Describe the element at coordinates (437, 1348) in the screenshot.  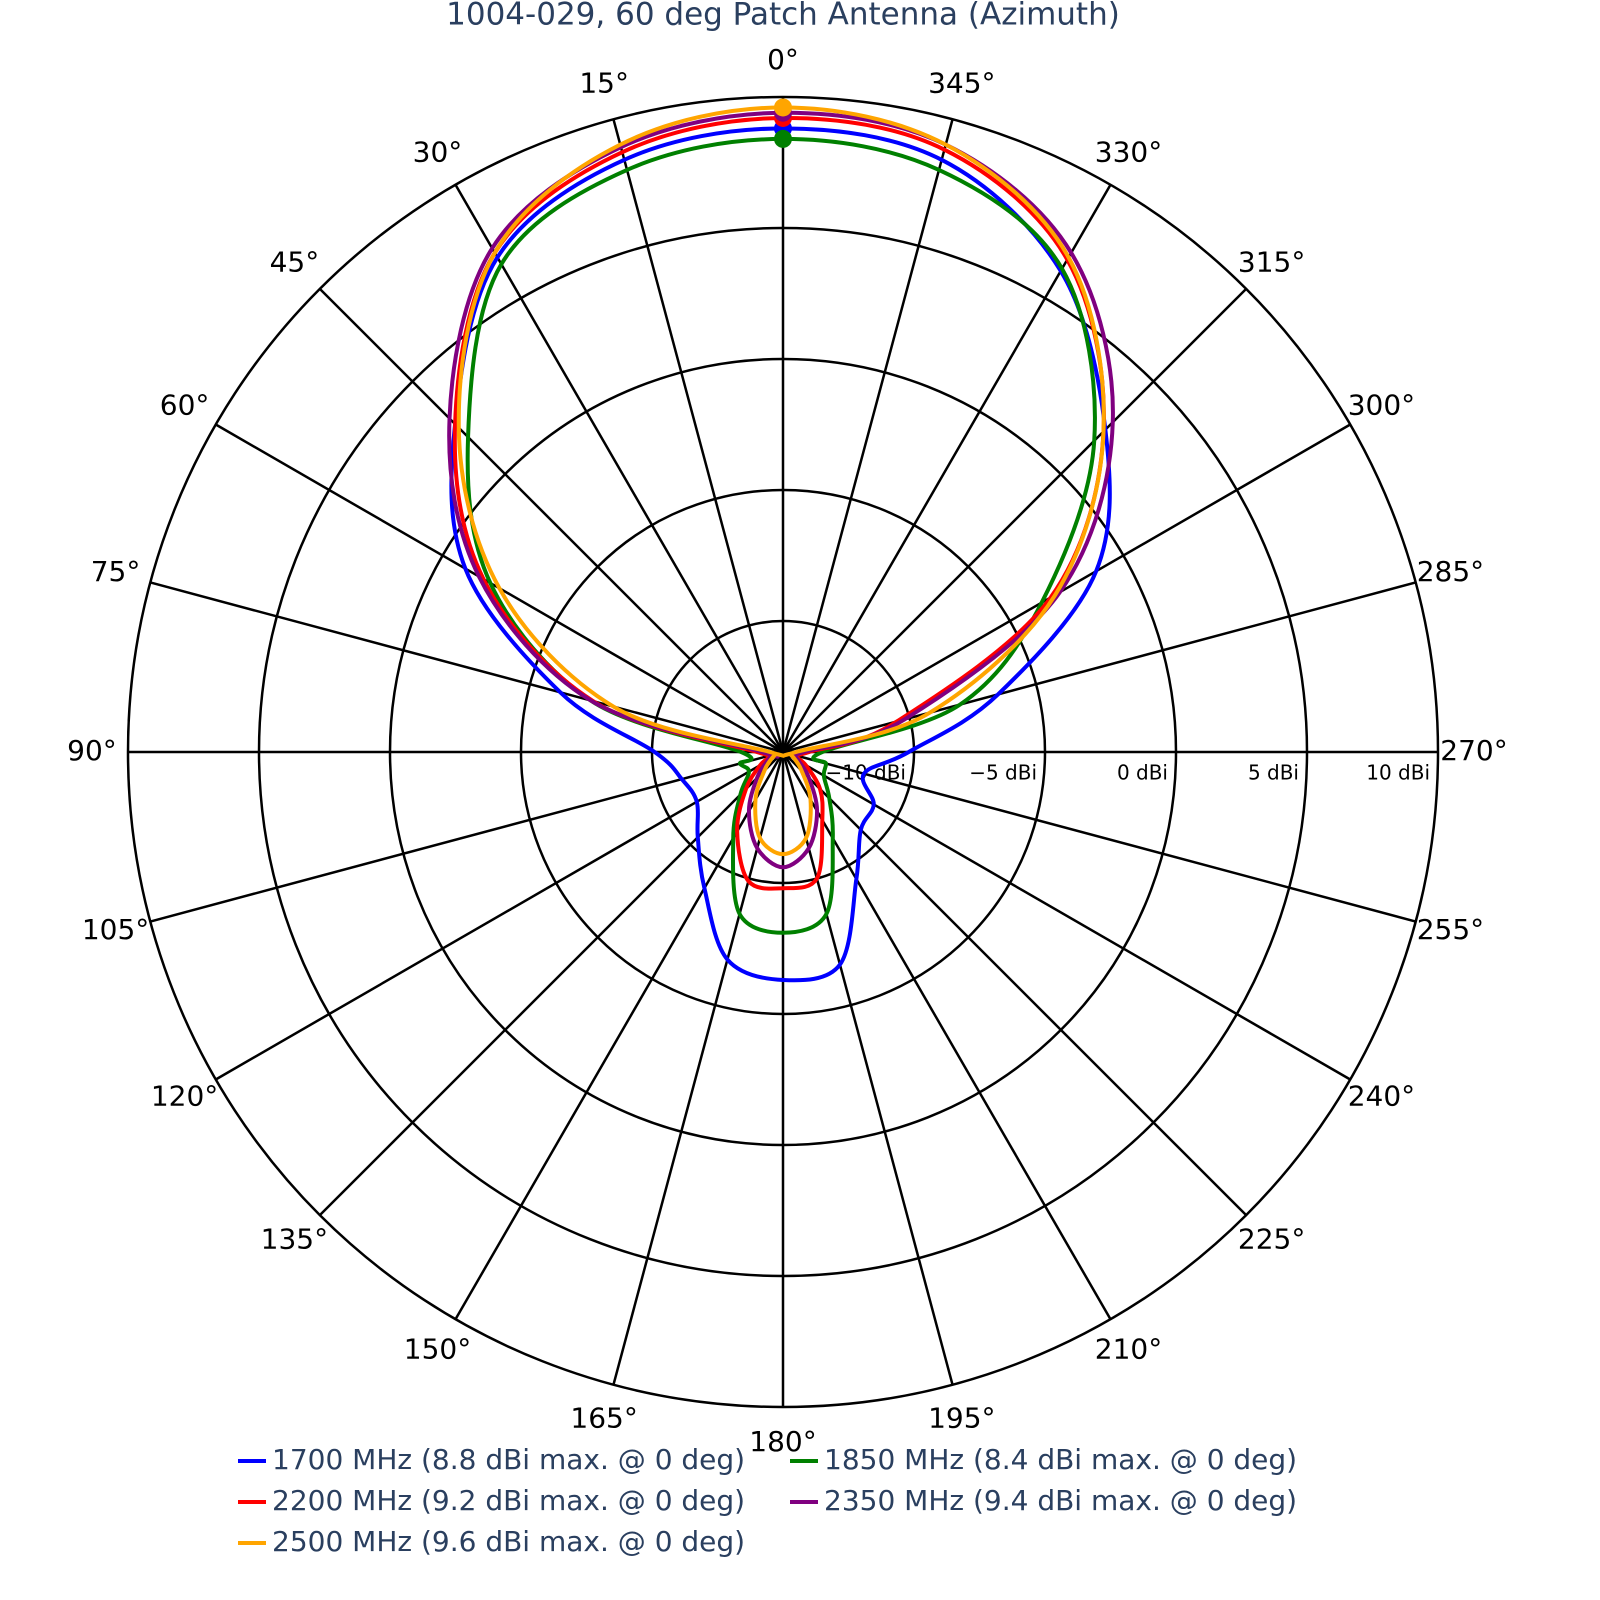
I see `angular-tick-label: 150°` at that location.